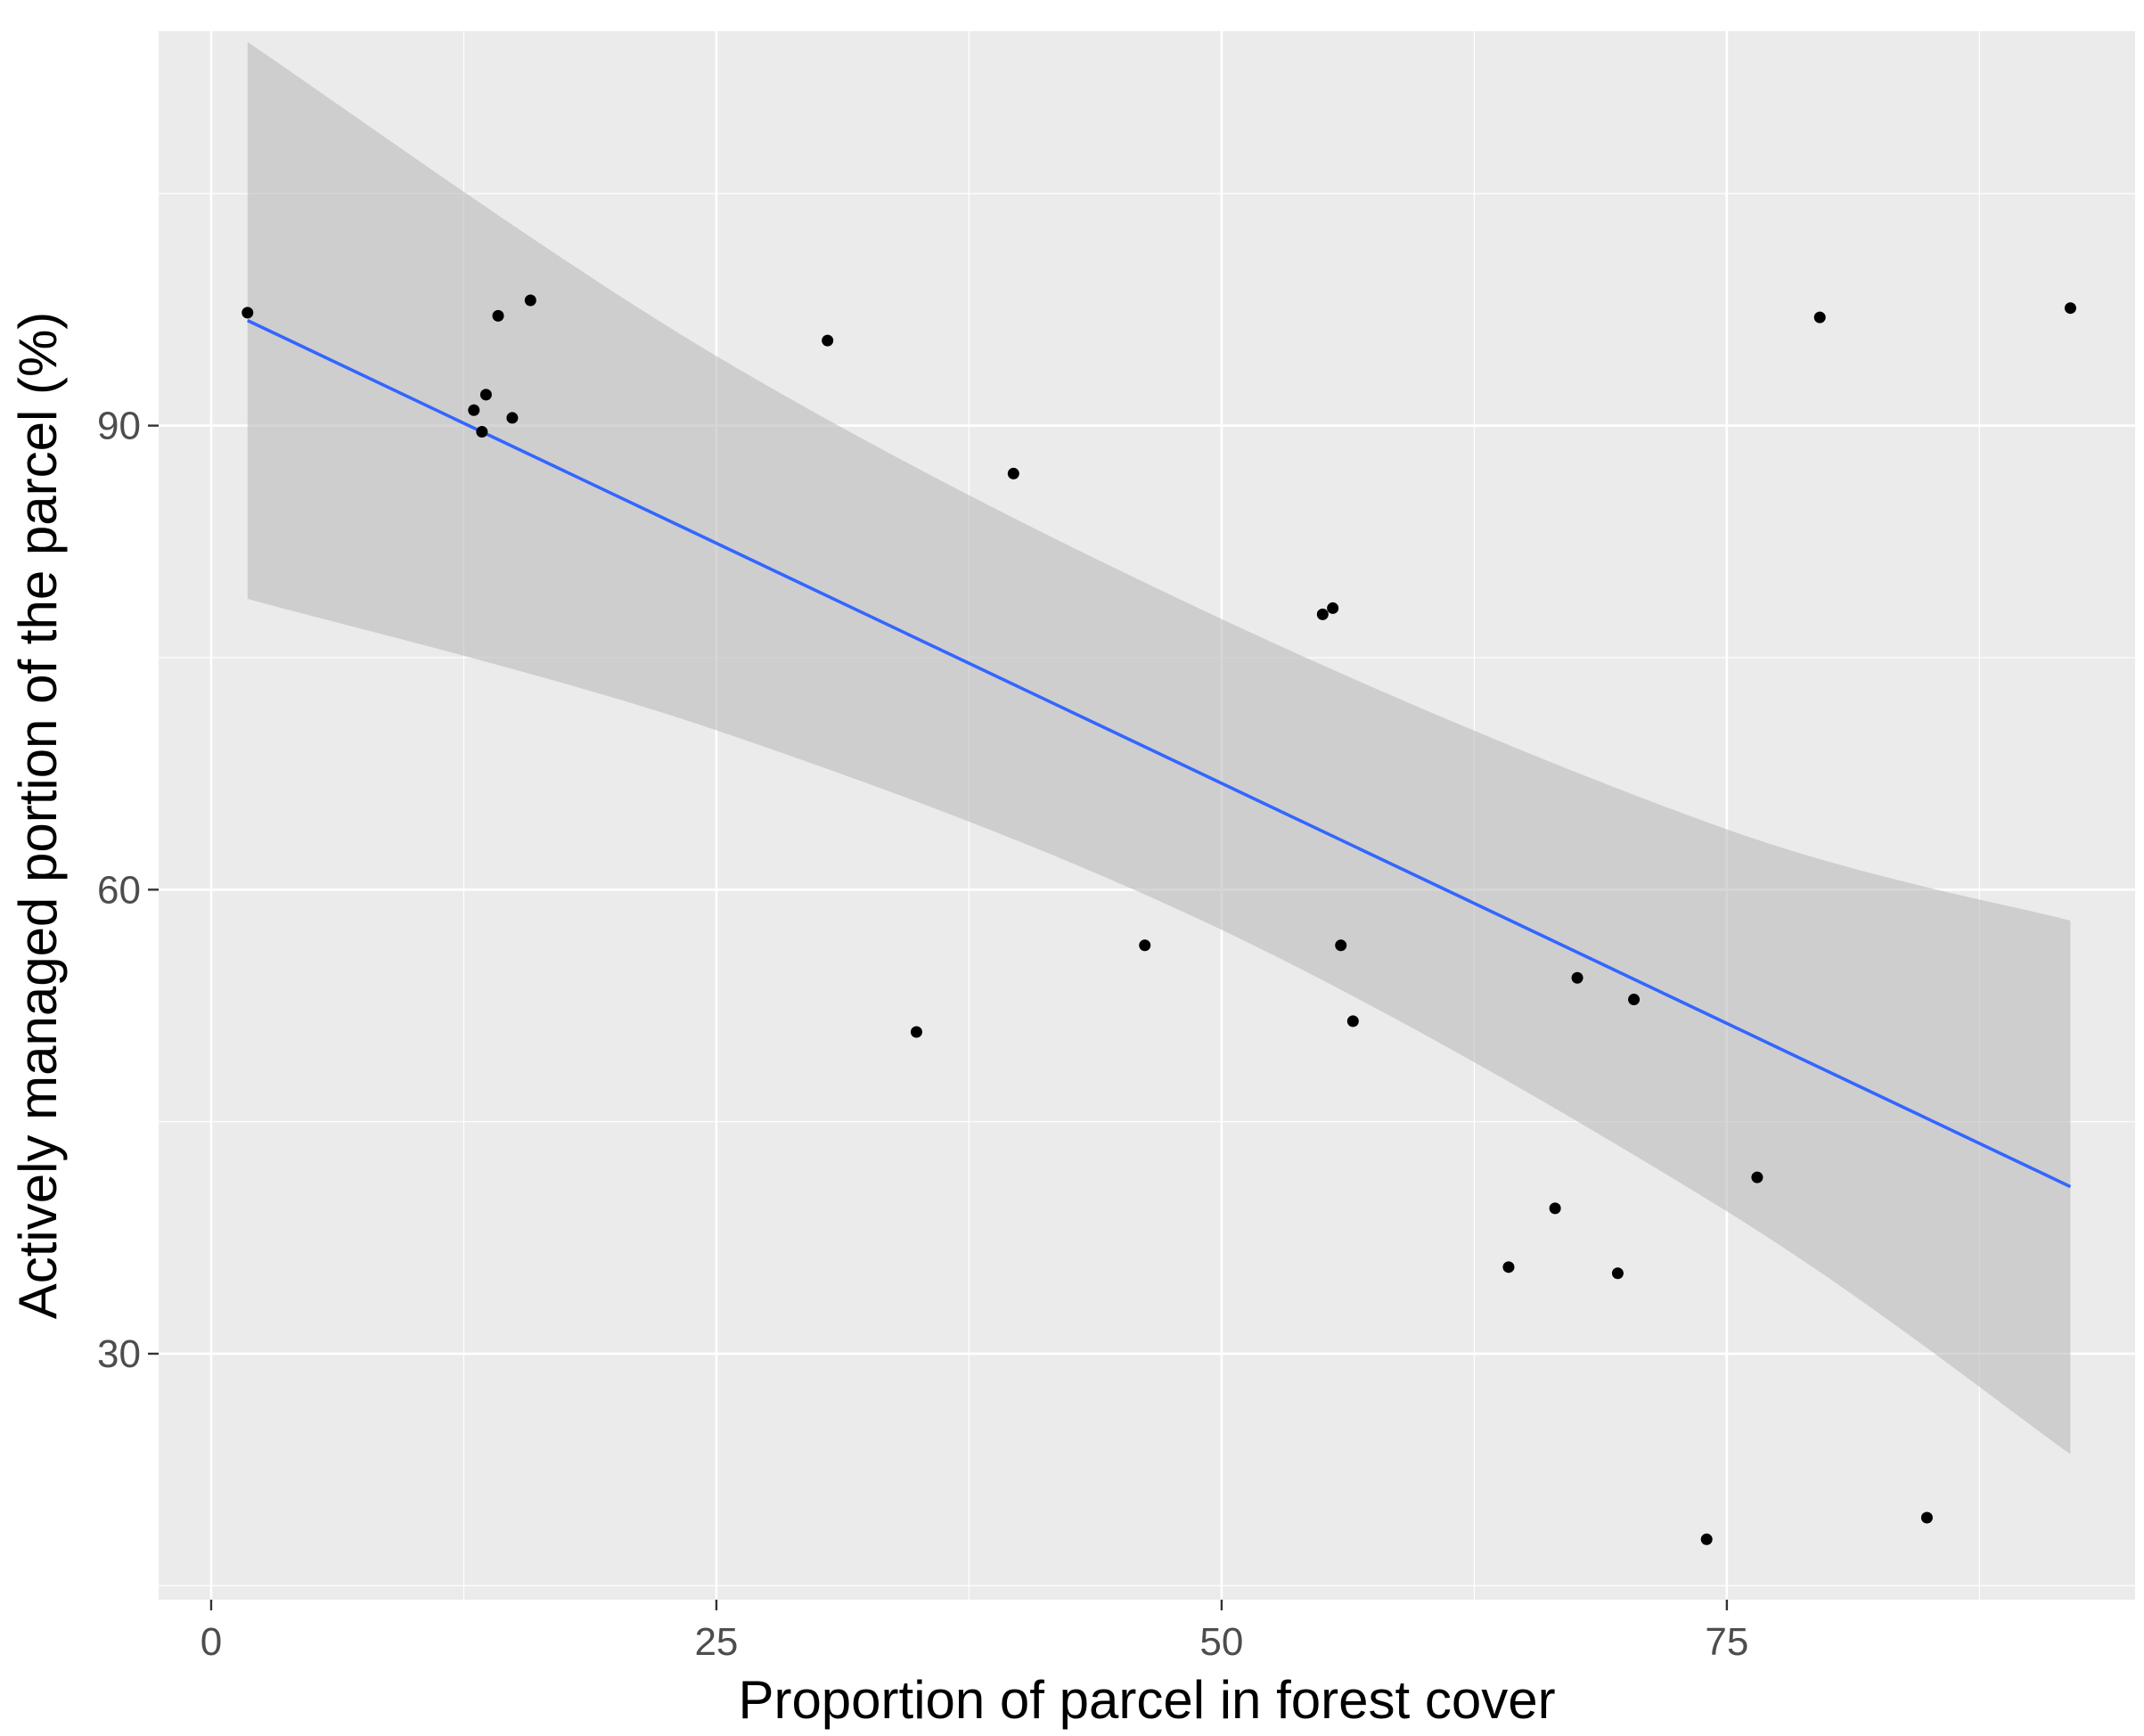  I want to click on y-tick-label: 60, so click(119, 890).